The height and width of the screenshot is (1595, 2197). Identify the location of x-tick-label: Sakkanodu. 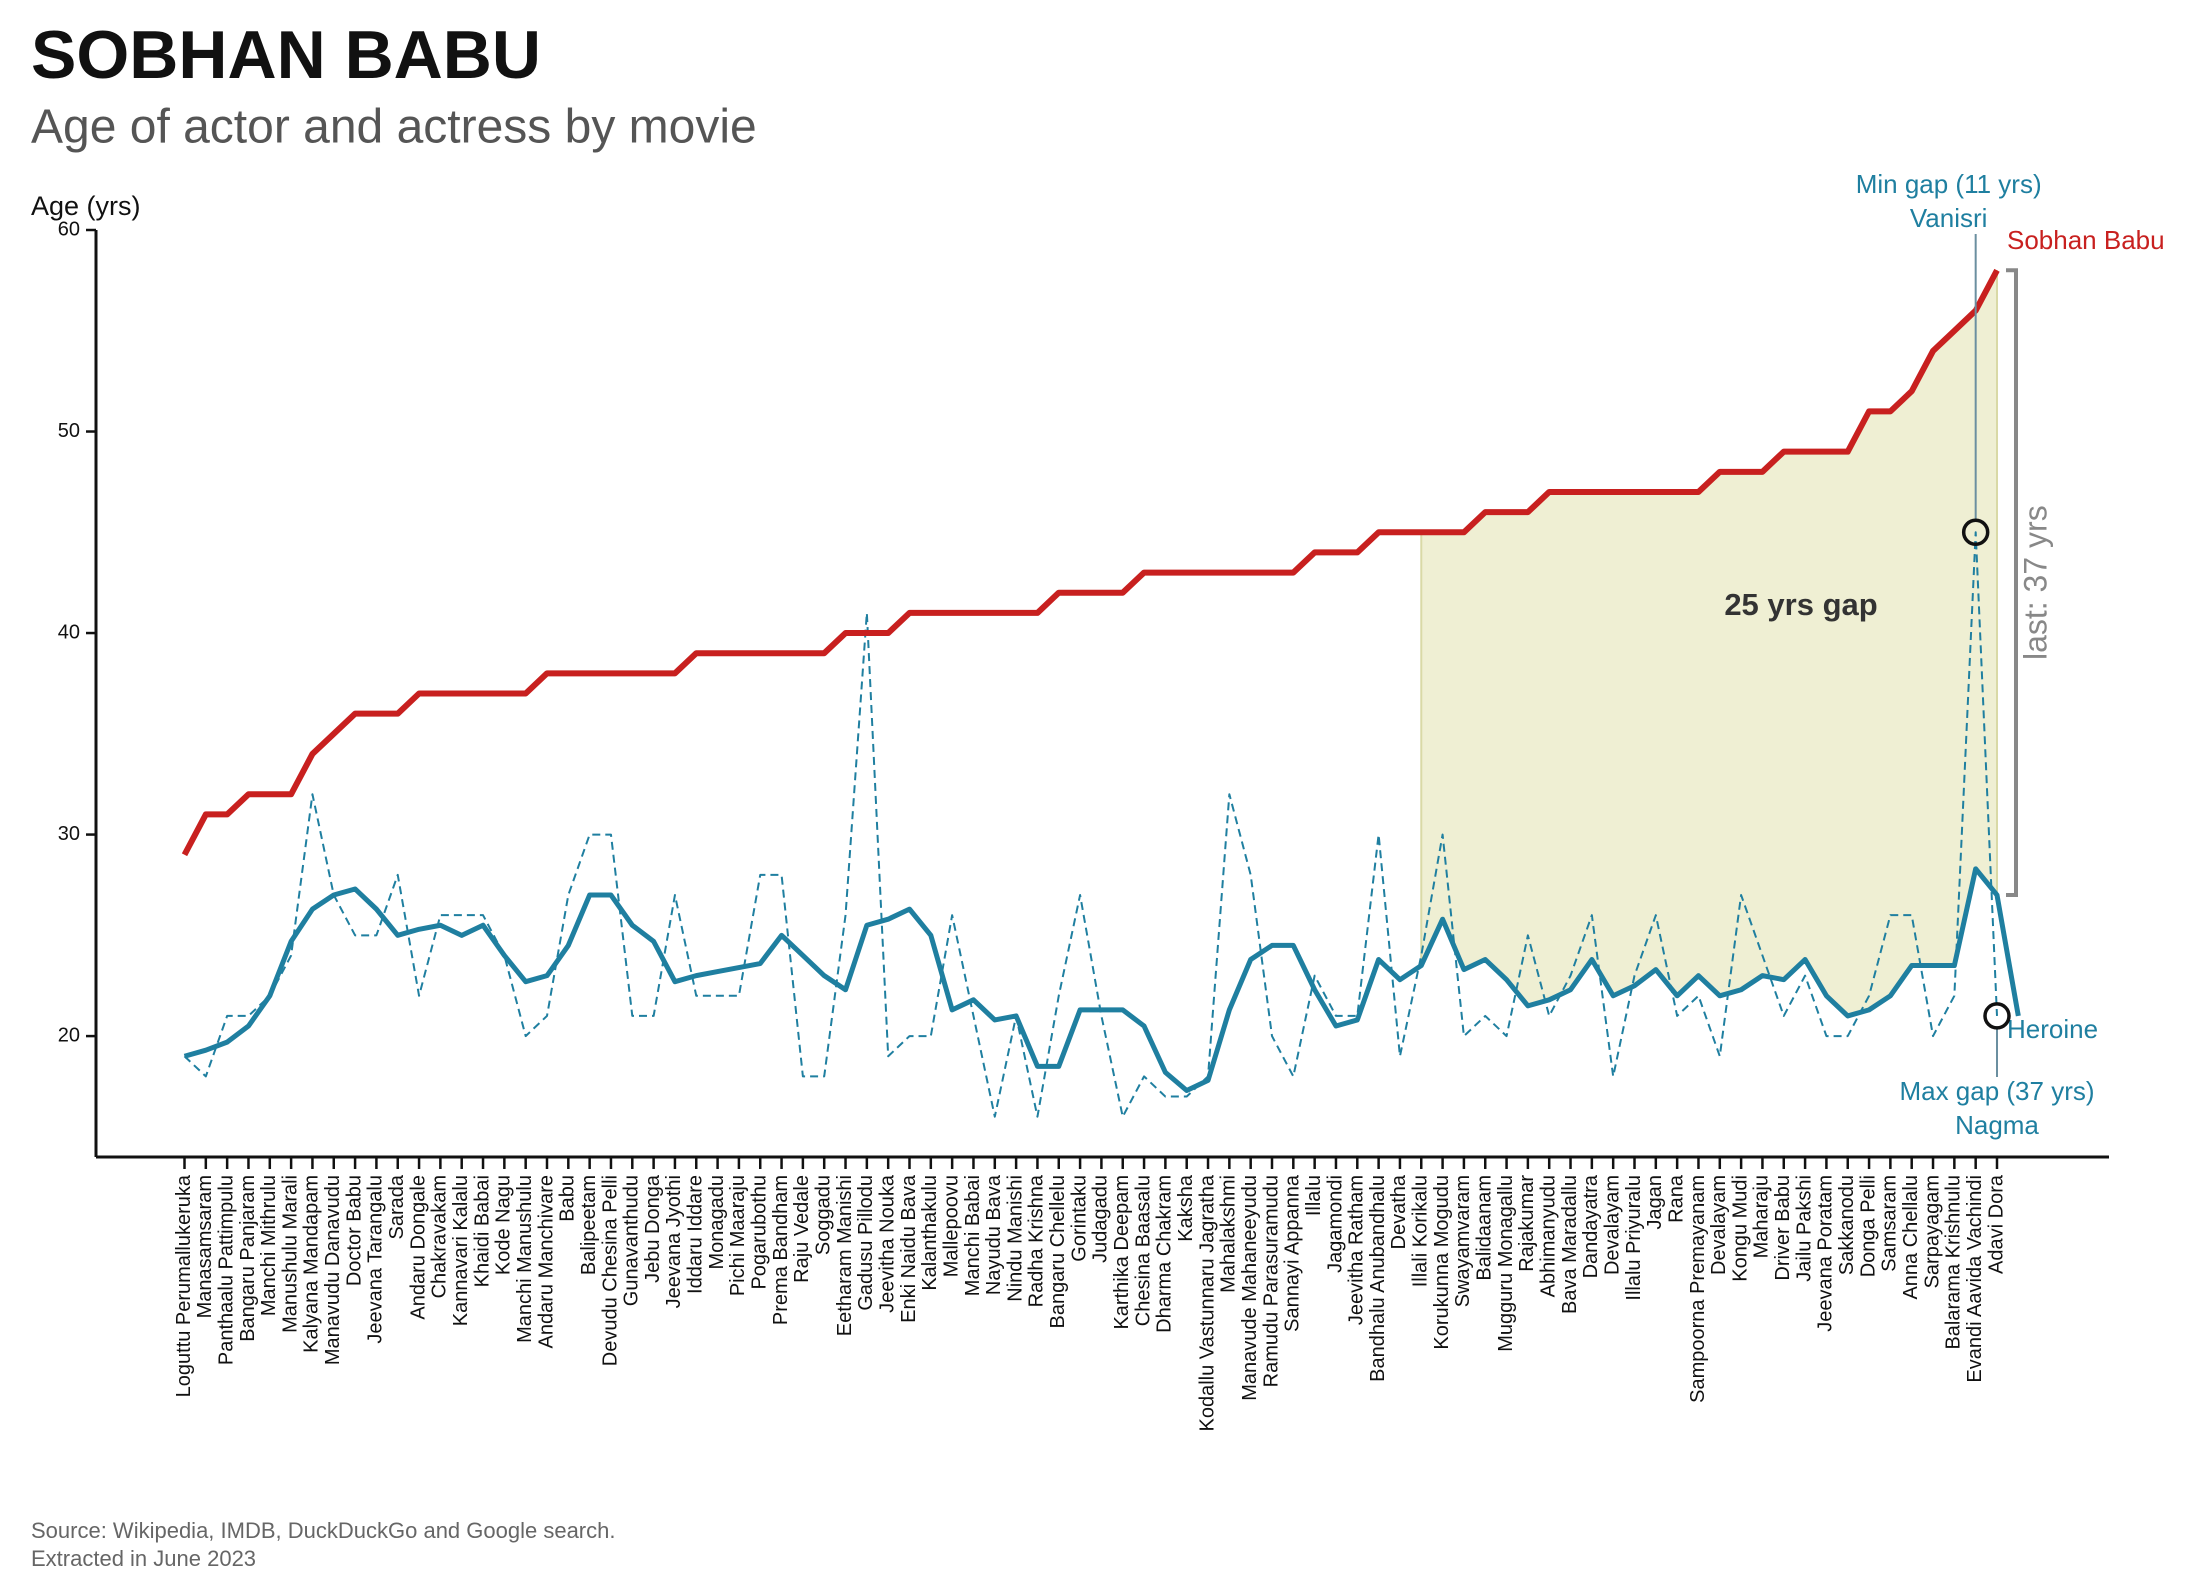
(1847, 1225).